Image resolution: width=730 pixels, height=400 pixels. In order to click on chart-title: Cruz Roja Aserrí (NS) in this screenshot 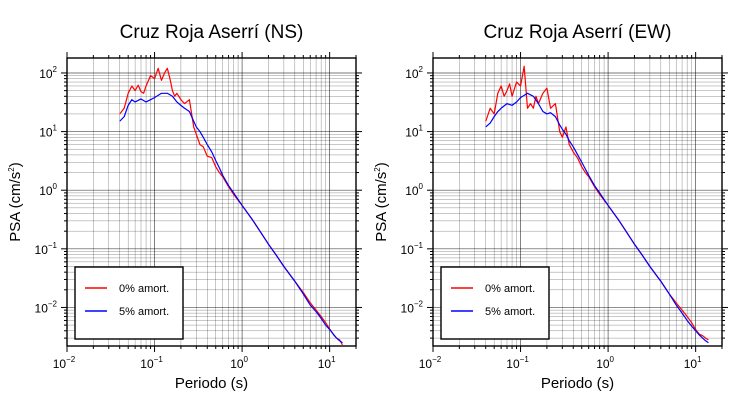, I will do `click(212, 32)`.